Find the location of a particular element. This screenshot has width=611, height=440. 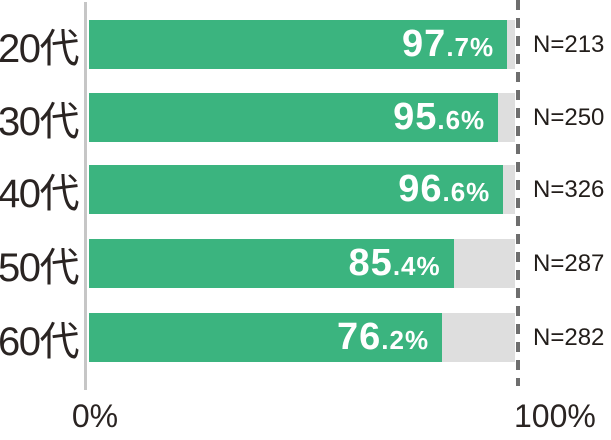

bar: 96.6% is located at coordinates (296, 189).